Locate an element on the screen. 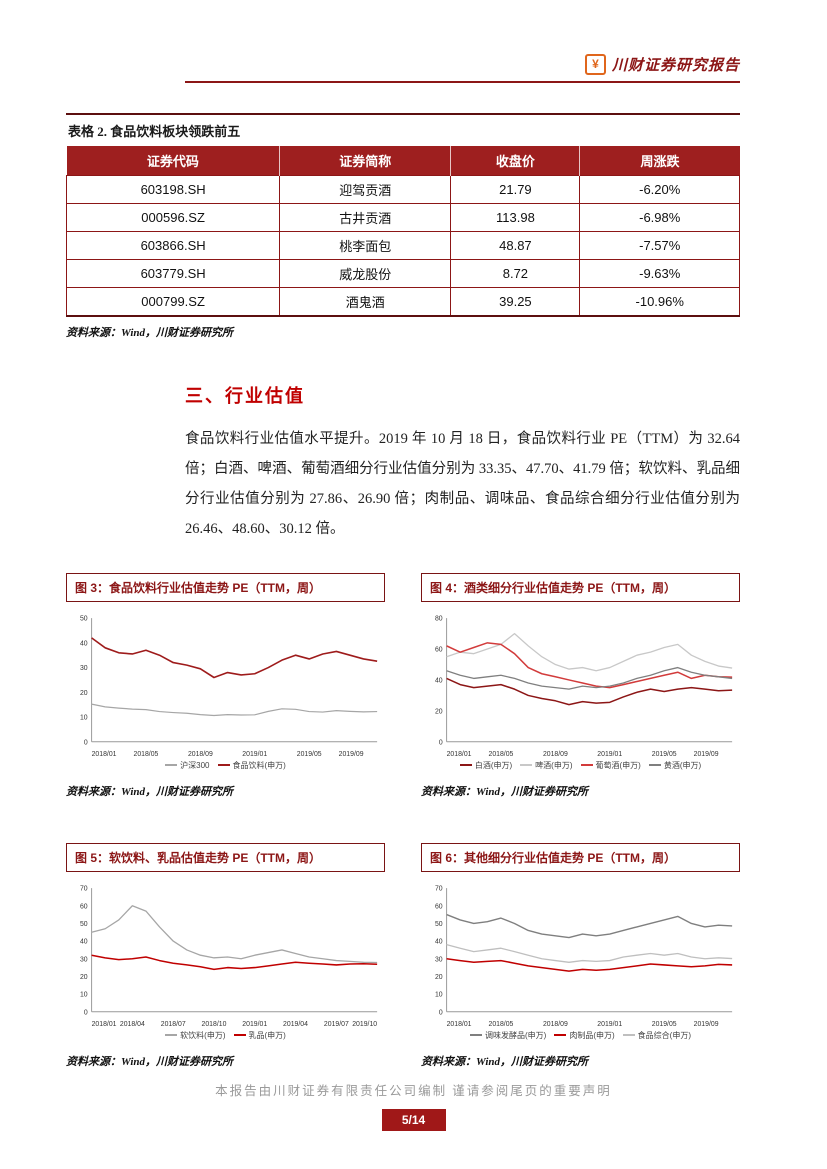  header-divider is located at coordinates (462, 82).